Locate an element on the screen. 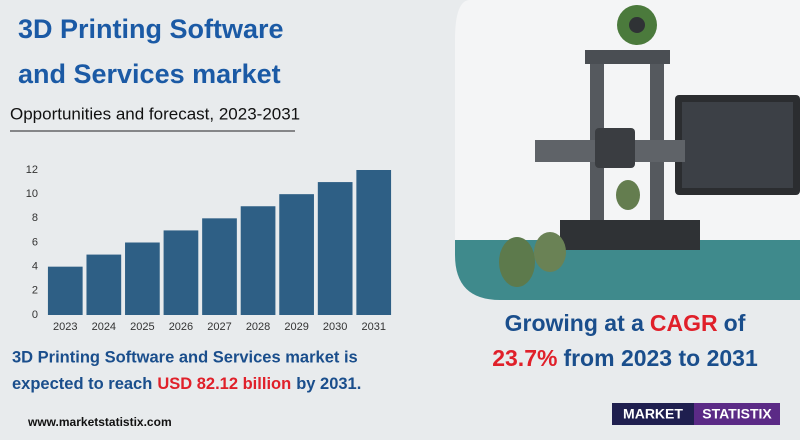 This screenshot has height=440, width=800. x-tick-label: 2028 is located at coordinates (258, 327).